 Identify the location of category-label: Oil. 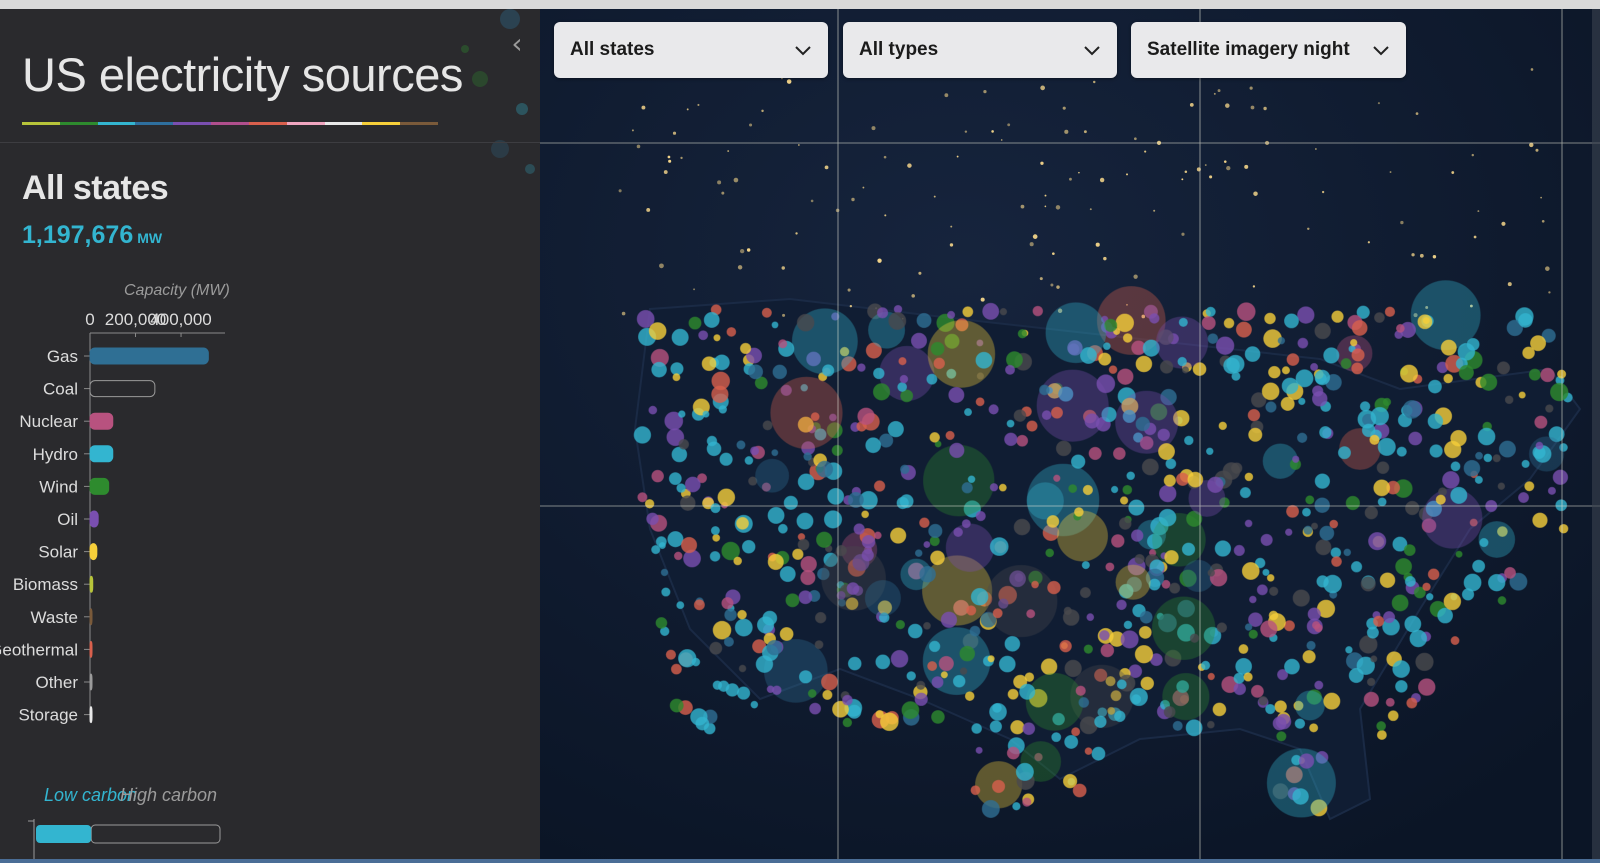
(67, 519).